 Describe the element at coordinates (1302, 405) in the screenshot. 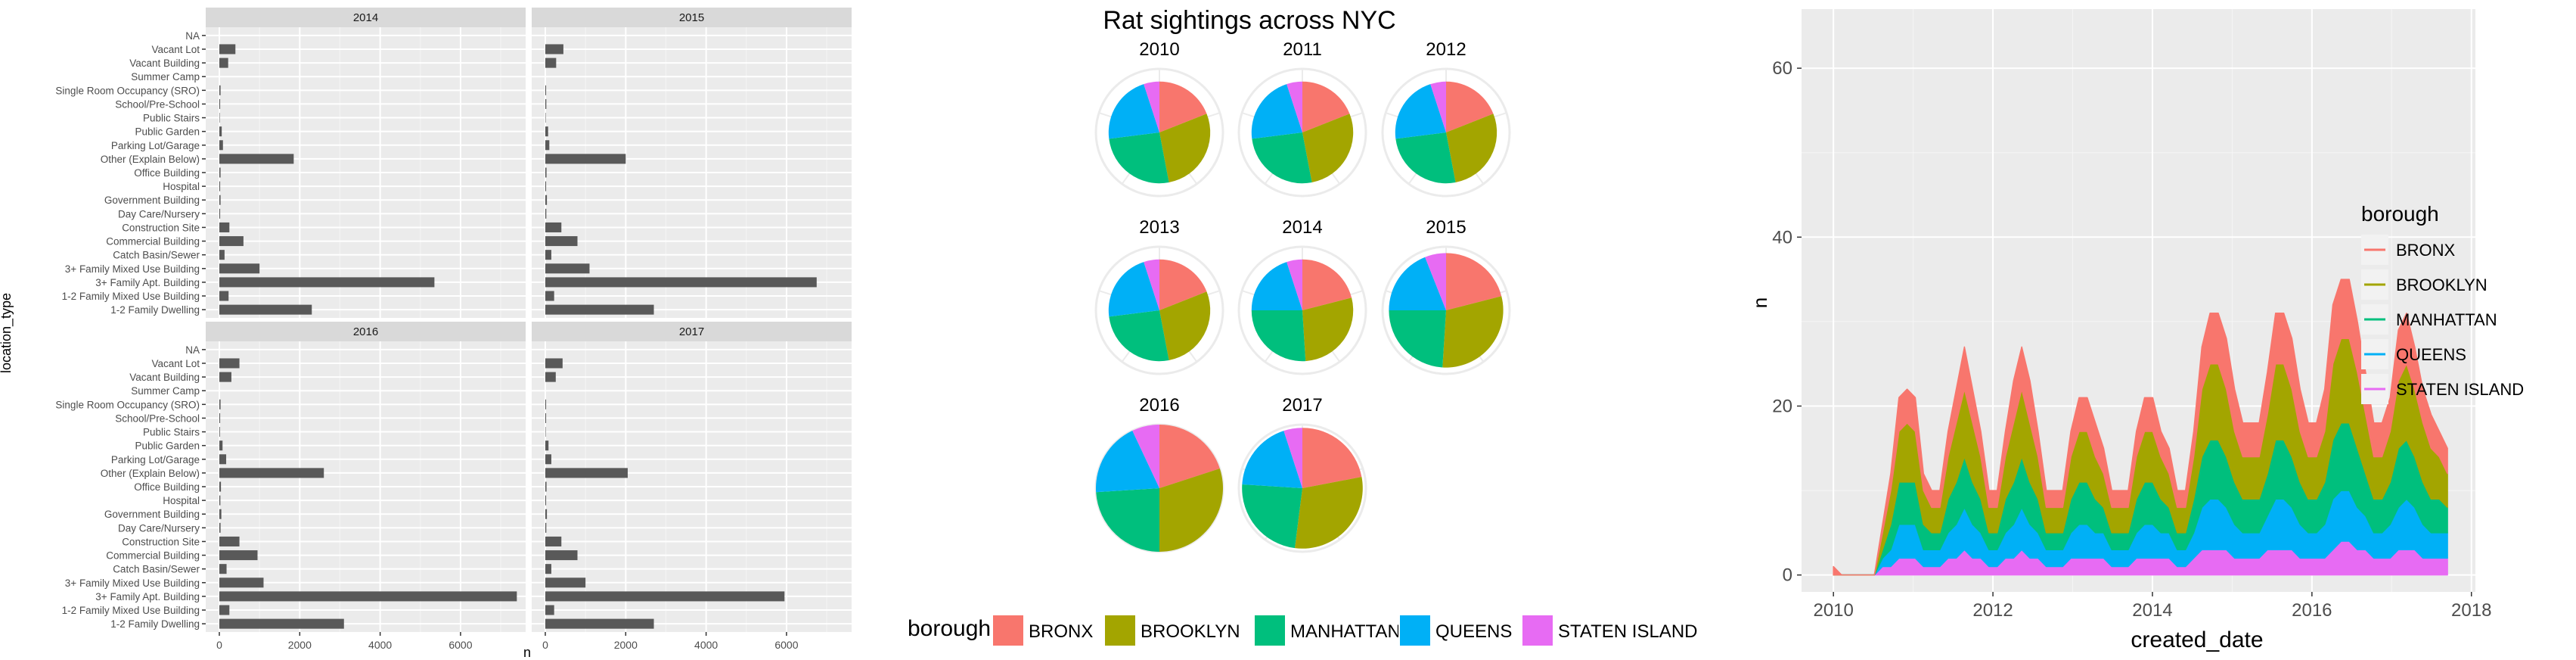

I see `pie-year-label: 2017` at that location.